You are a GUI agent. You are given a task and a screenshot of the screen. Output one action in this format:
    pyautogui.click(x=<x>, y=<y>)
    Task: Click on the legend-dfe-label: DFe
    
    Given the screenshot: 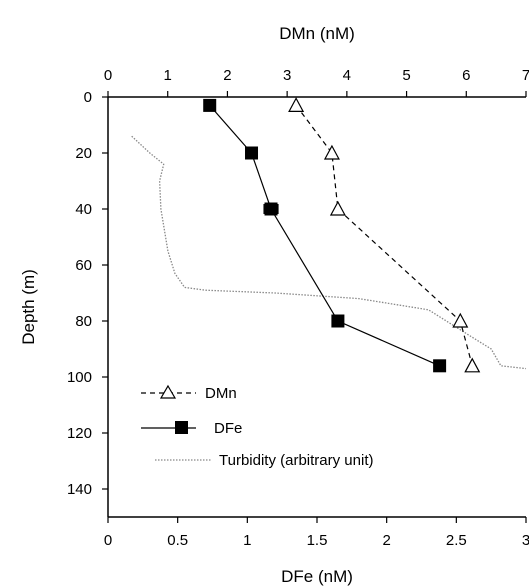 What is the action you would take?
    pyautogui.click(x=228, y=428)
    